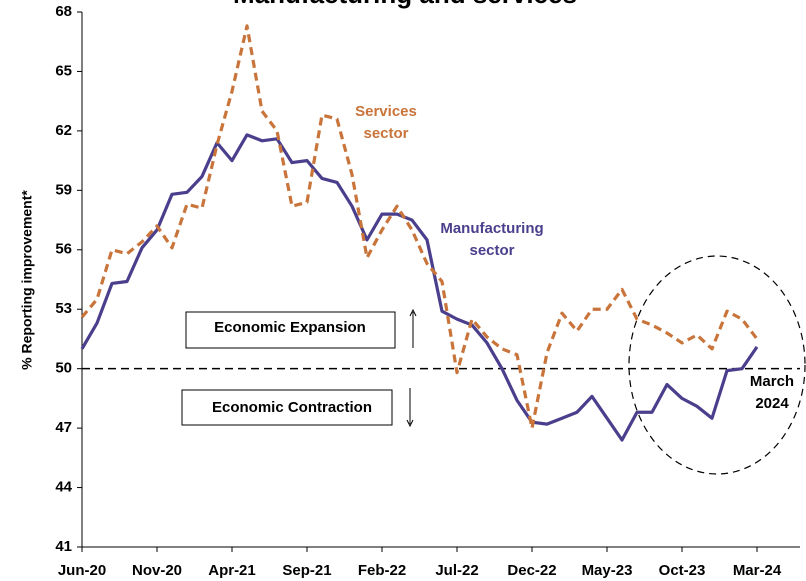 The image size is (806, 581). I want to click on expansion-box, so click(290, 330).